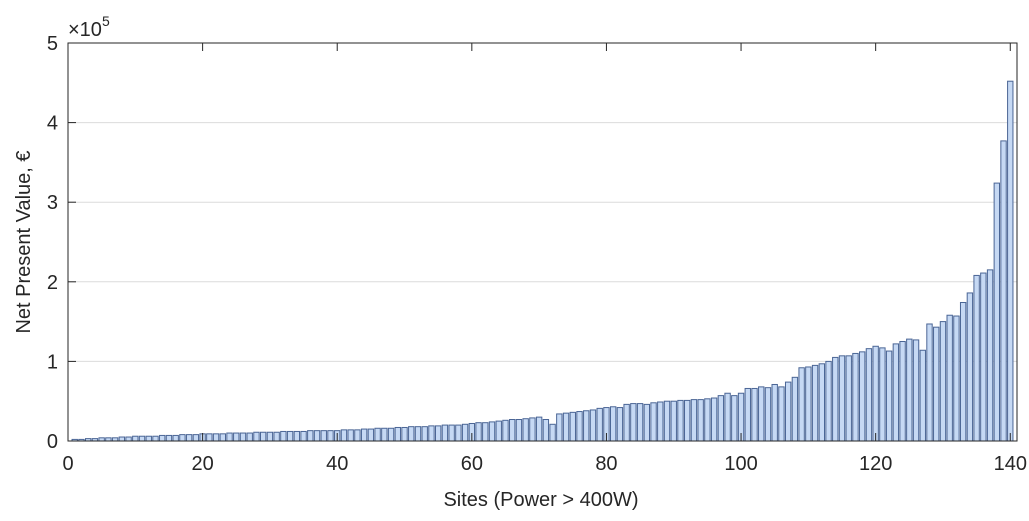  I want to click on y-multiplier: ×10⁵, so click(89, 27).